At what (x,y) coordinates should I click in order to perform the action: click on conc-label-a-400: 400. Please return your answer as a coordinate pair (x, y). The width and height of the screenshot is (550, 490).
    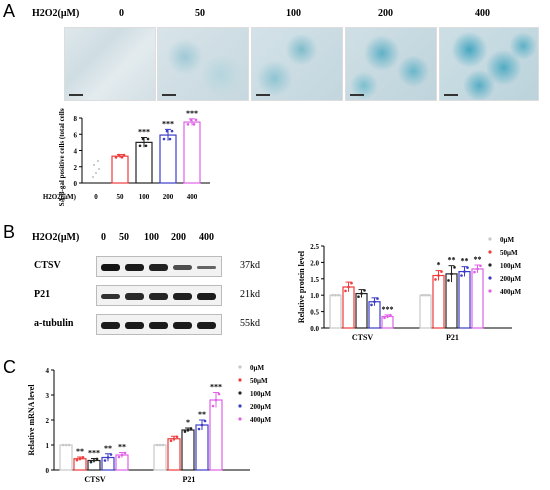
    Looking at the image, I should click on (482, 13).